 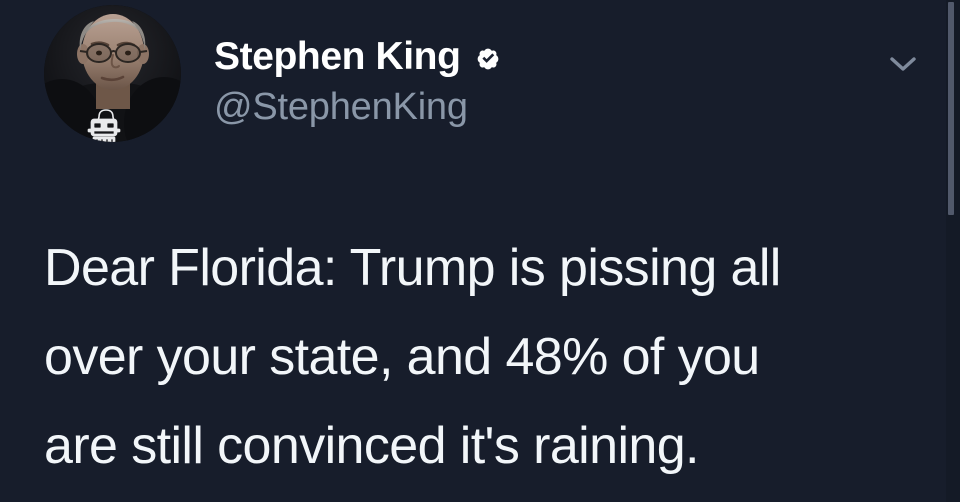 What do you see at coordinates (524, 57) in the screenshot?
I see `display-name-row: Stephen King` at bounding box center [524, 57].